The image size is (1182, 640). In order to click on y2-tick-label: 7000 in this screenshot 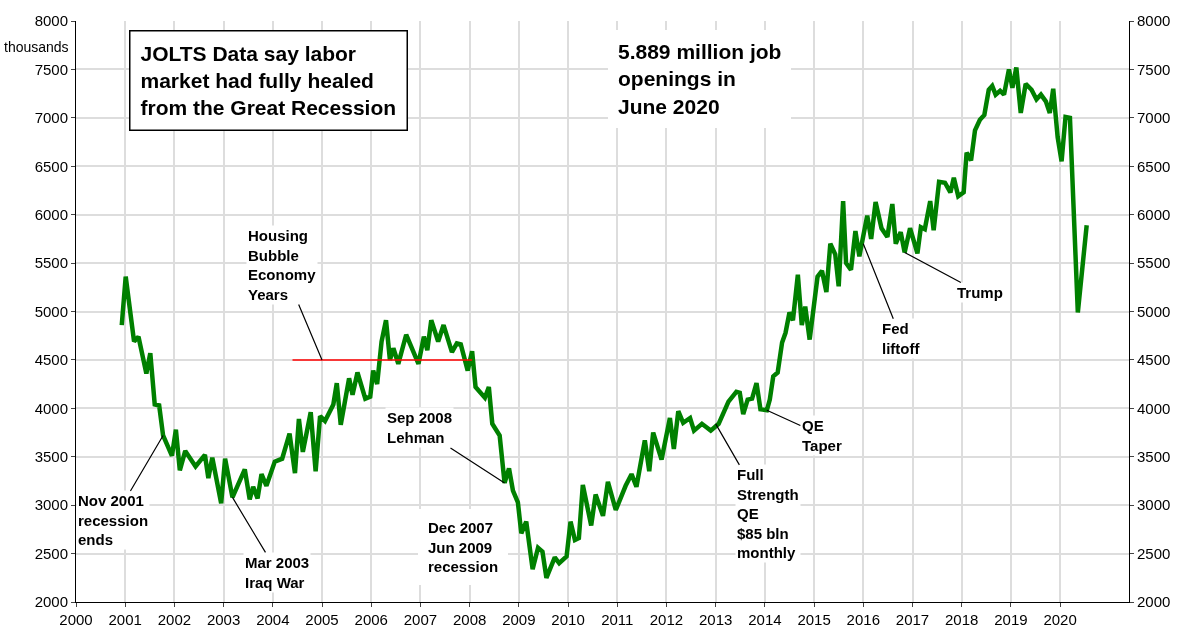, I will do `click(1154, 118)`.